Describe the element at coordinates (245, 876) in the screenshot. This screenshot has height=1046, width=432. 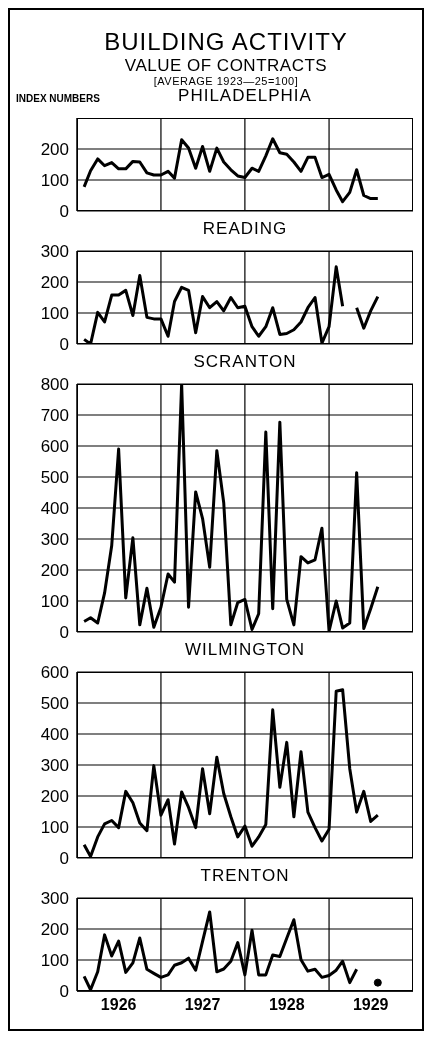
I see `chart-title: TRENTON` at that location.